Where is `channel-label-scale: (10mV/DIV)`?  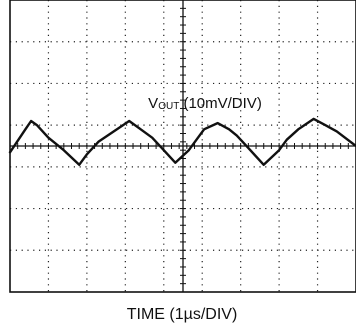
channel-label-scale: (10mV/DIV) is located at coordinates (220, 103).